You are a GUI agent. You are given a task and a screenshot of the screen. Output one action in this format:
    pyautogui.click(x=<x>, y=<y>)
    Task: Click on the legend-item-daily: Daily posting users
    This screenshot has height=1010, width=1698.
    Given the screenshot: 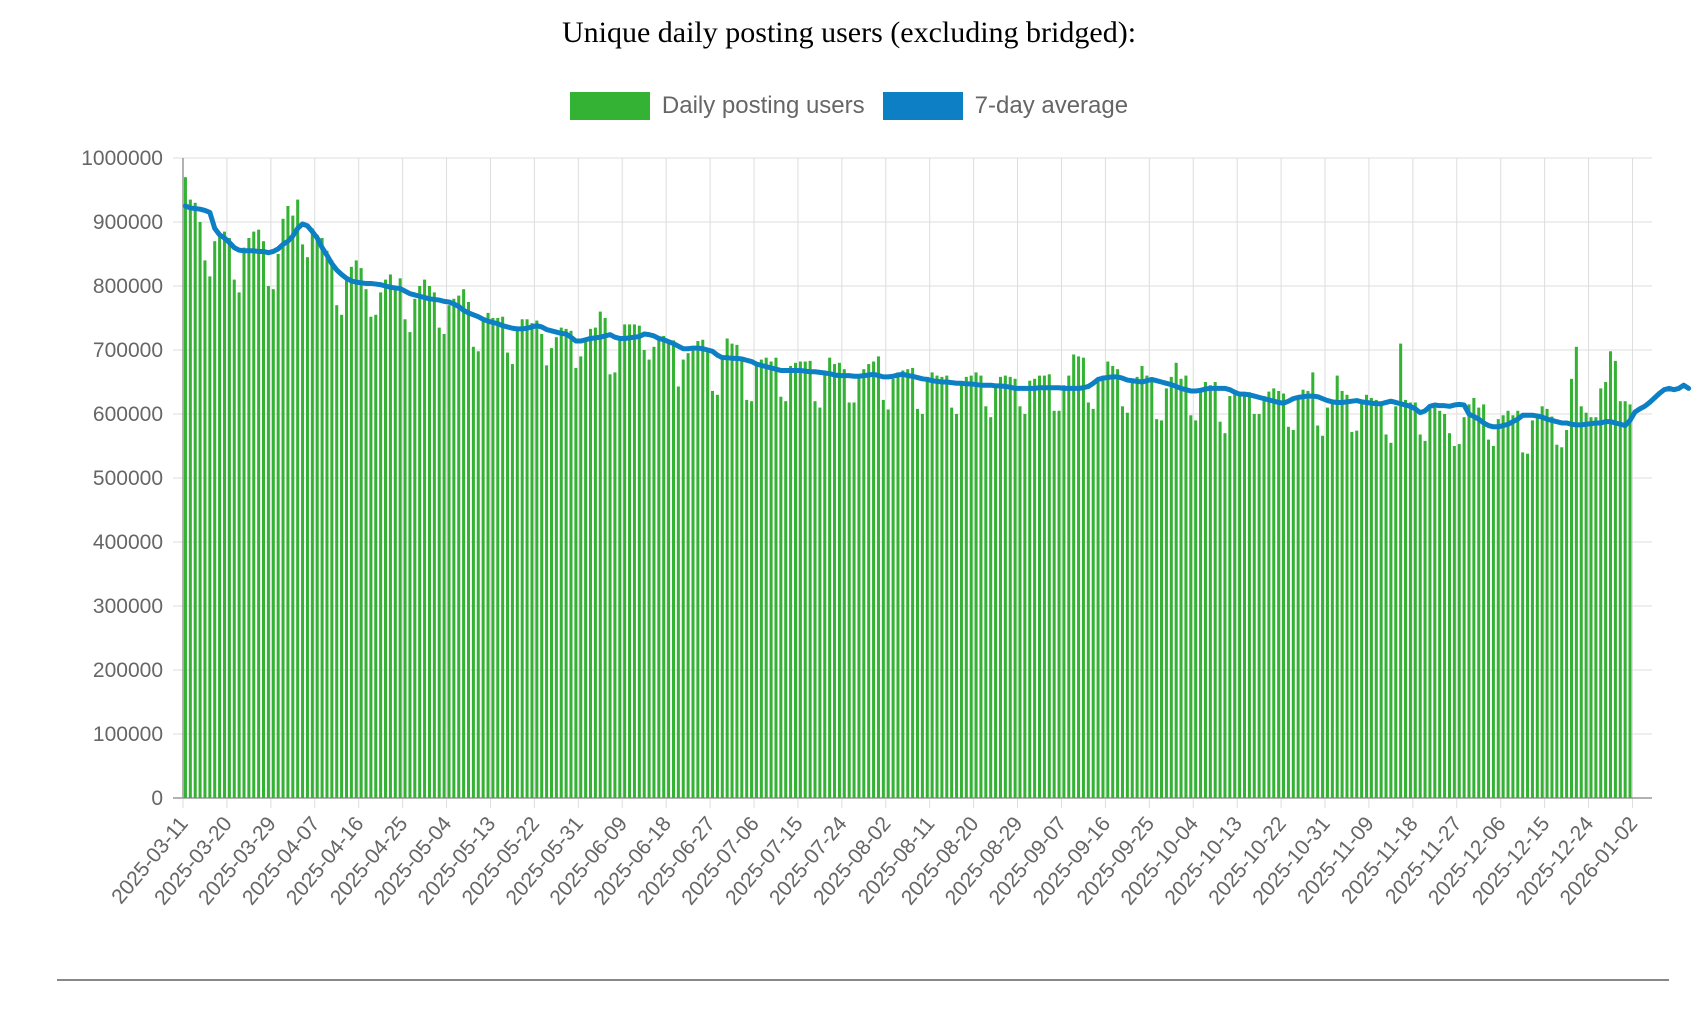 What is the action you would take?
    pyautogui.click(x=717, y=106)
    